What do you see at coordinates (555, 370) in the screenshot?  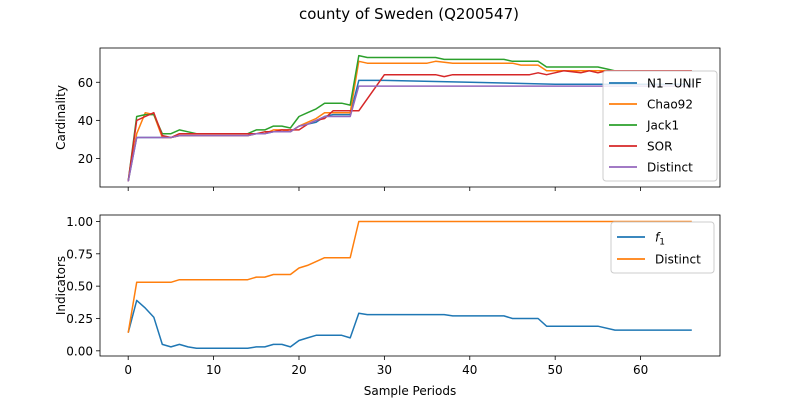 I see `x-tick-label-1-5: 50` at bounding box center [555, 370].